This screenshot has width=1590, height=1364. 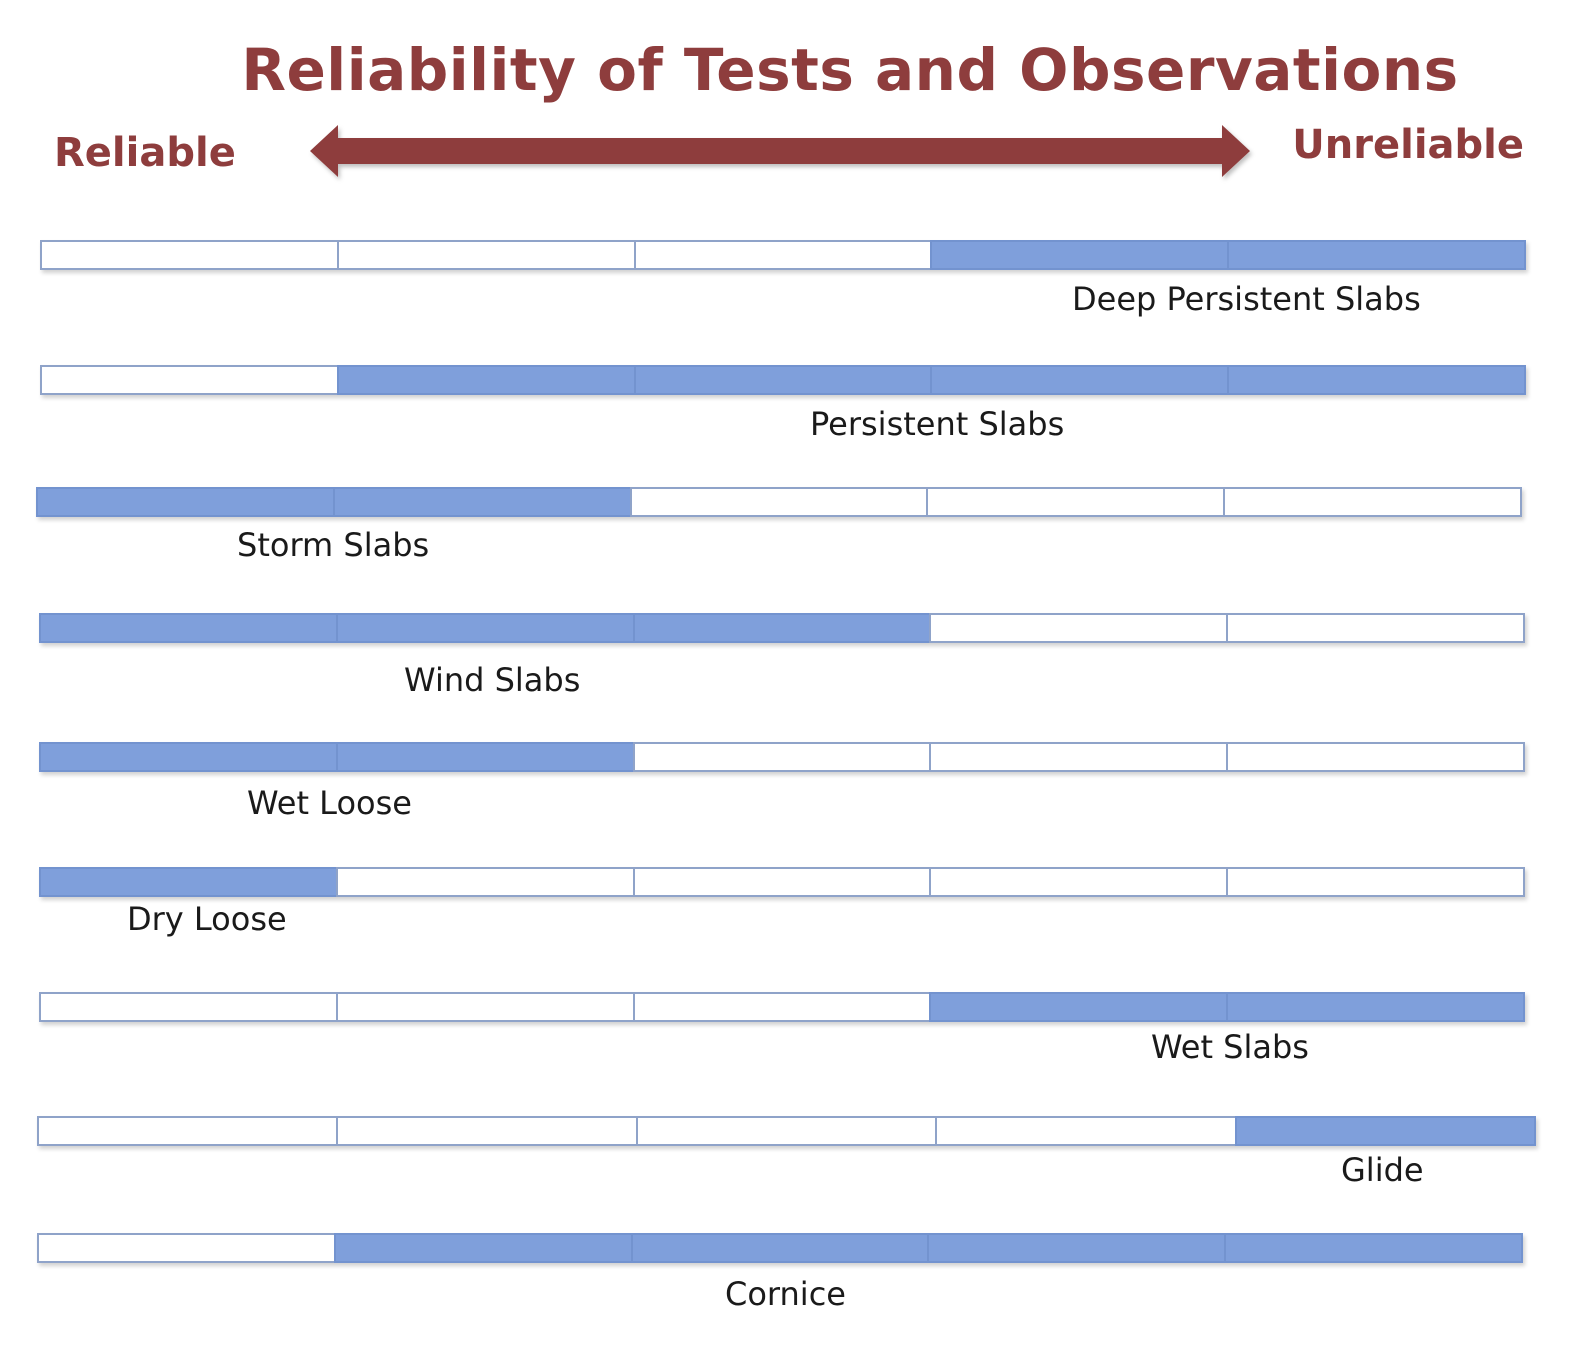 I want to click on bar-label: Wet Slabs, so click(x=1230, y=1047).